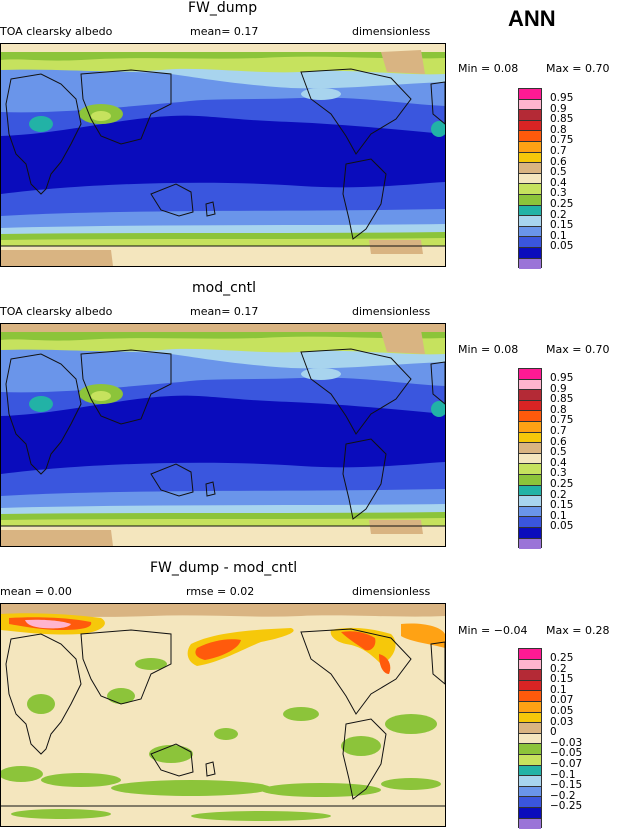  What do you see at coordinates (558, 473) in the screenshot?
I see `panel-2-level-label: 0.3` at bounding box center [558, 473].